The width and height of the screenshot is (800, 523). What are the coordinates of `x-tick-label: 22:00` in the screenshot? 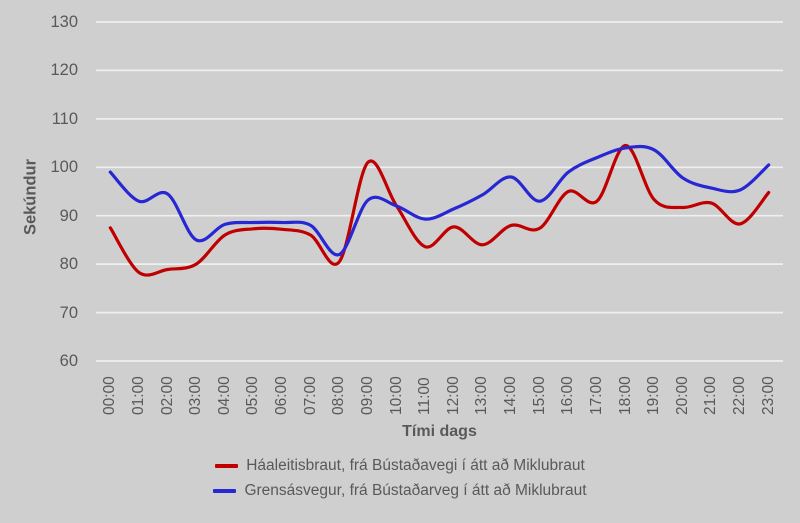 It's located at (740, 395).